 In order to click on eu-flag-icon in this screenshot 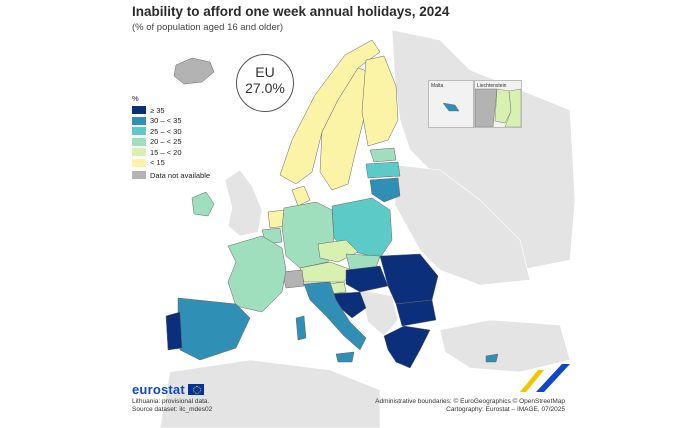, I will do `click(195, 389)`.